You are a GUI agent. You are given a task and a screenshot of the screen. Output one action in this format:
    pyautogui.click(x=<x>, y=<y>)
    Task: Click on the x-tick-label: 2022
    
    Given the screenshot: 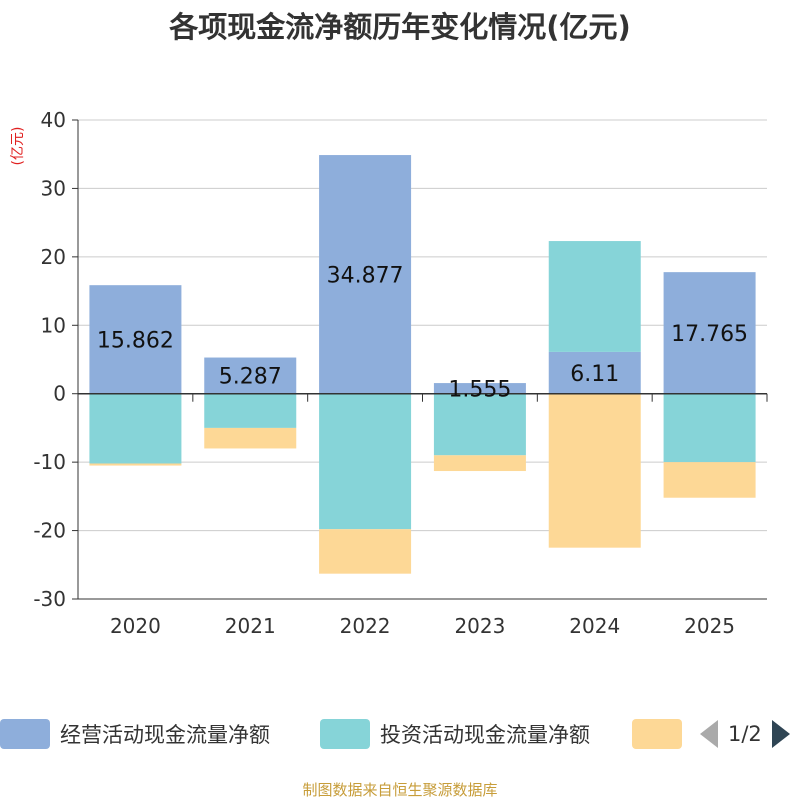 What is the action you would take?
    pyautogui.click(x=365, y=626)
    